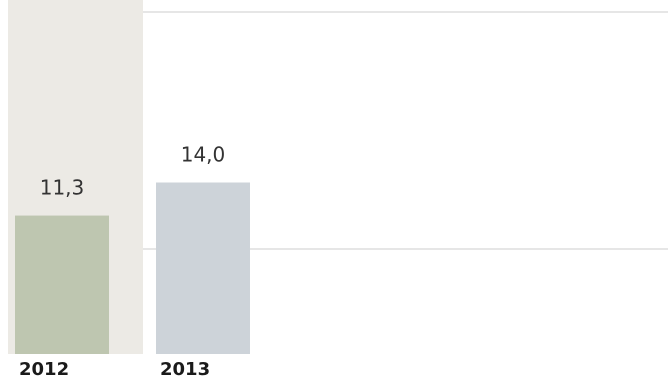 This screenshot has height=377, width=668. What do you see at coordinates (185, 368) in the screenshot?
I see `category-label-2013: 2013` at bounding box center [185, 368].